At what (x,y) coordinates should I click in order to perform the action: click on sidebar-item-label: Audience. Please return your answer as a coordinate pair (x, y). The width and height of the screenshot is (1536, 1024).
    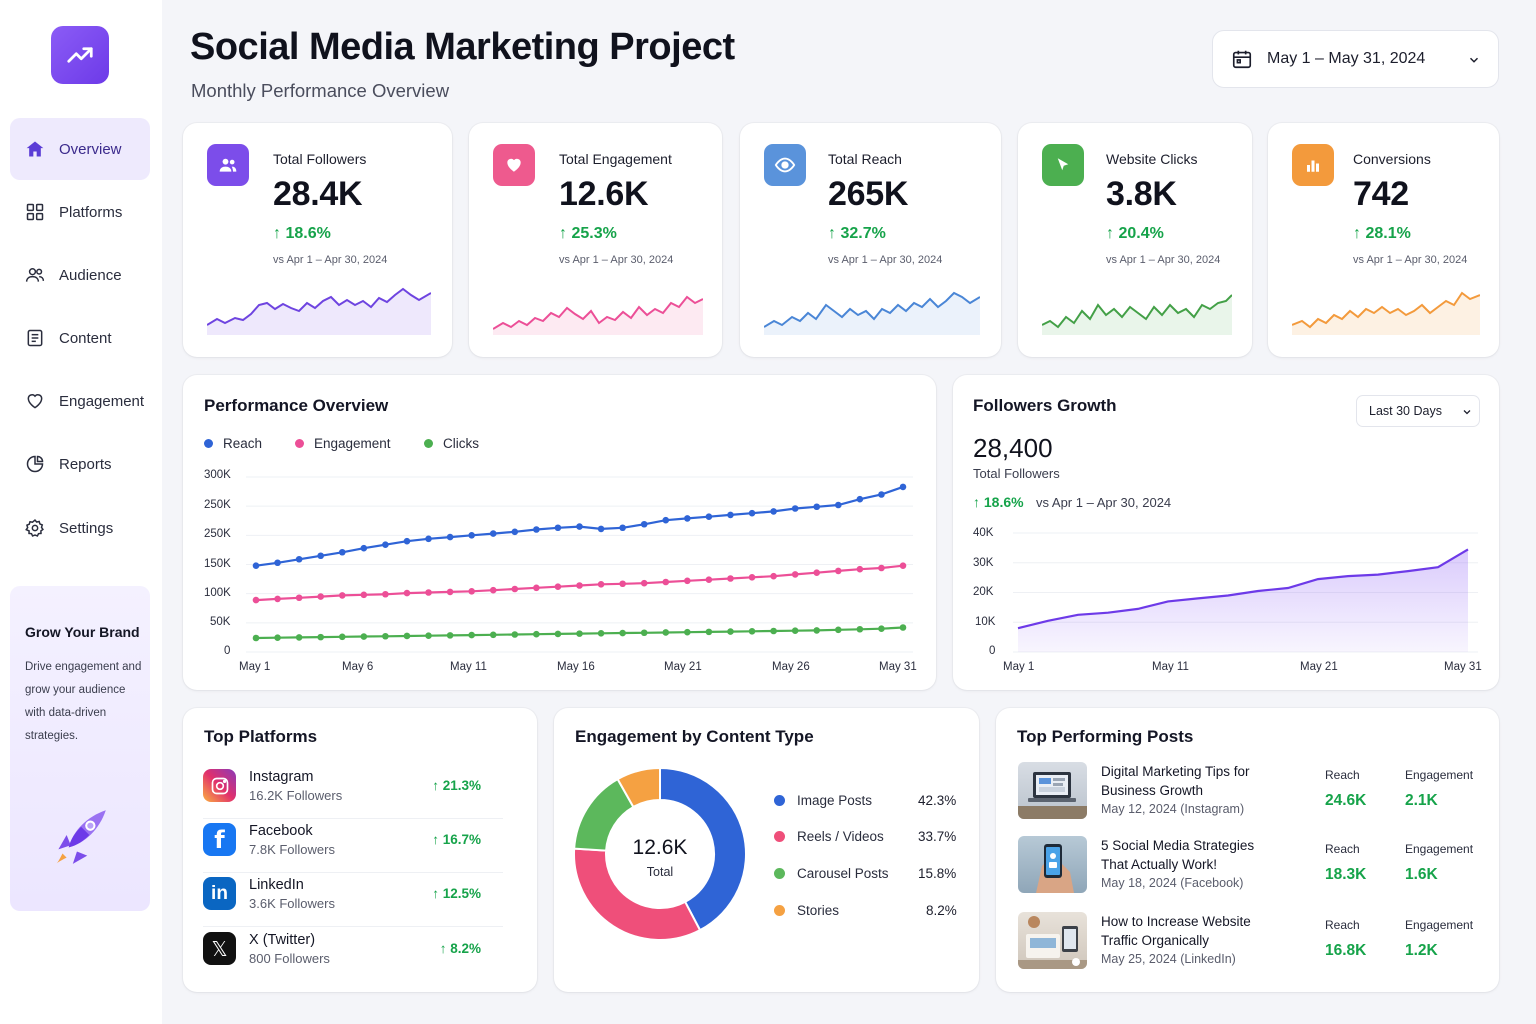
    Looking at the image, I should click on (90, 275).